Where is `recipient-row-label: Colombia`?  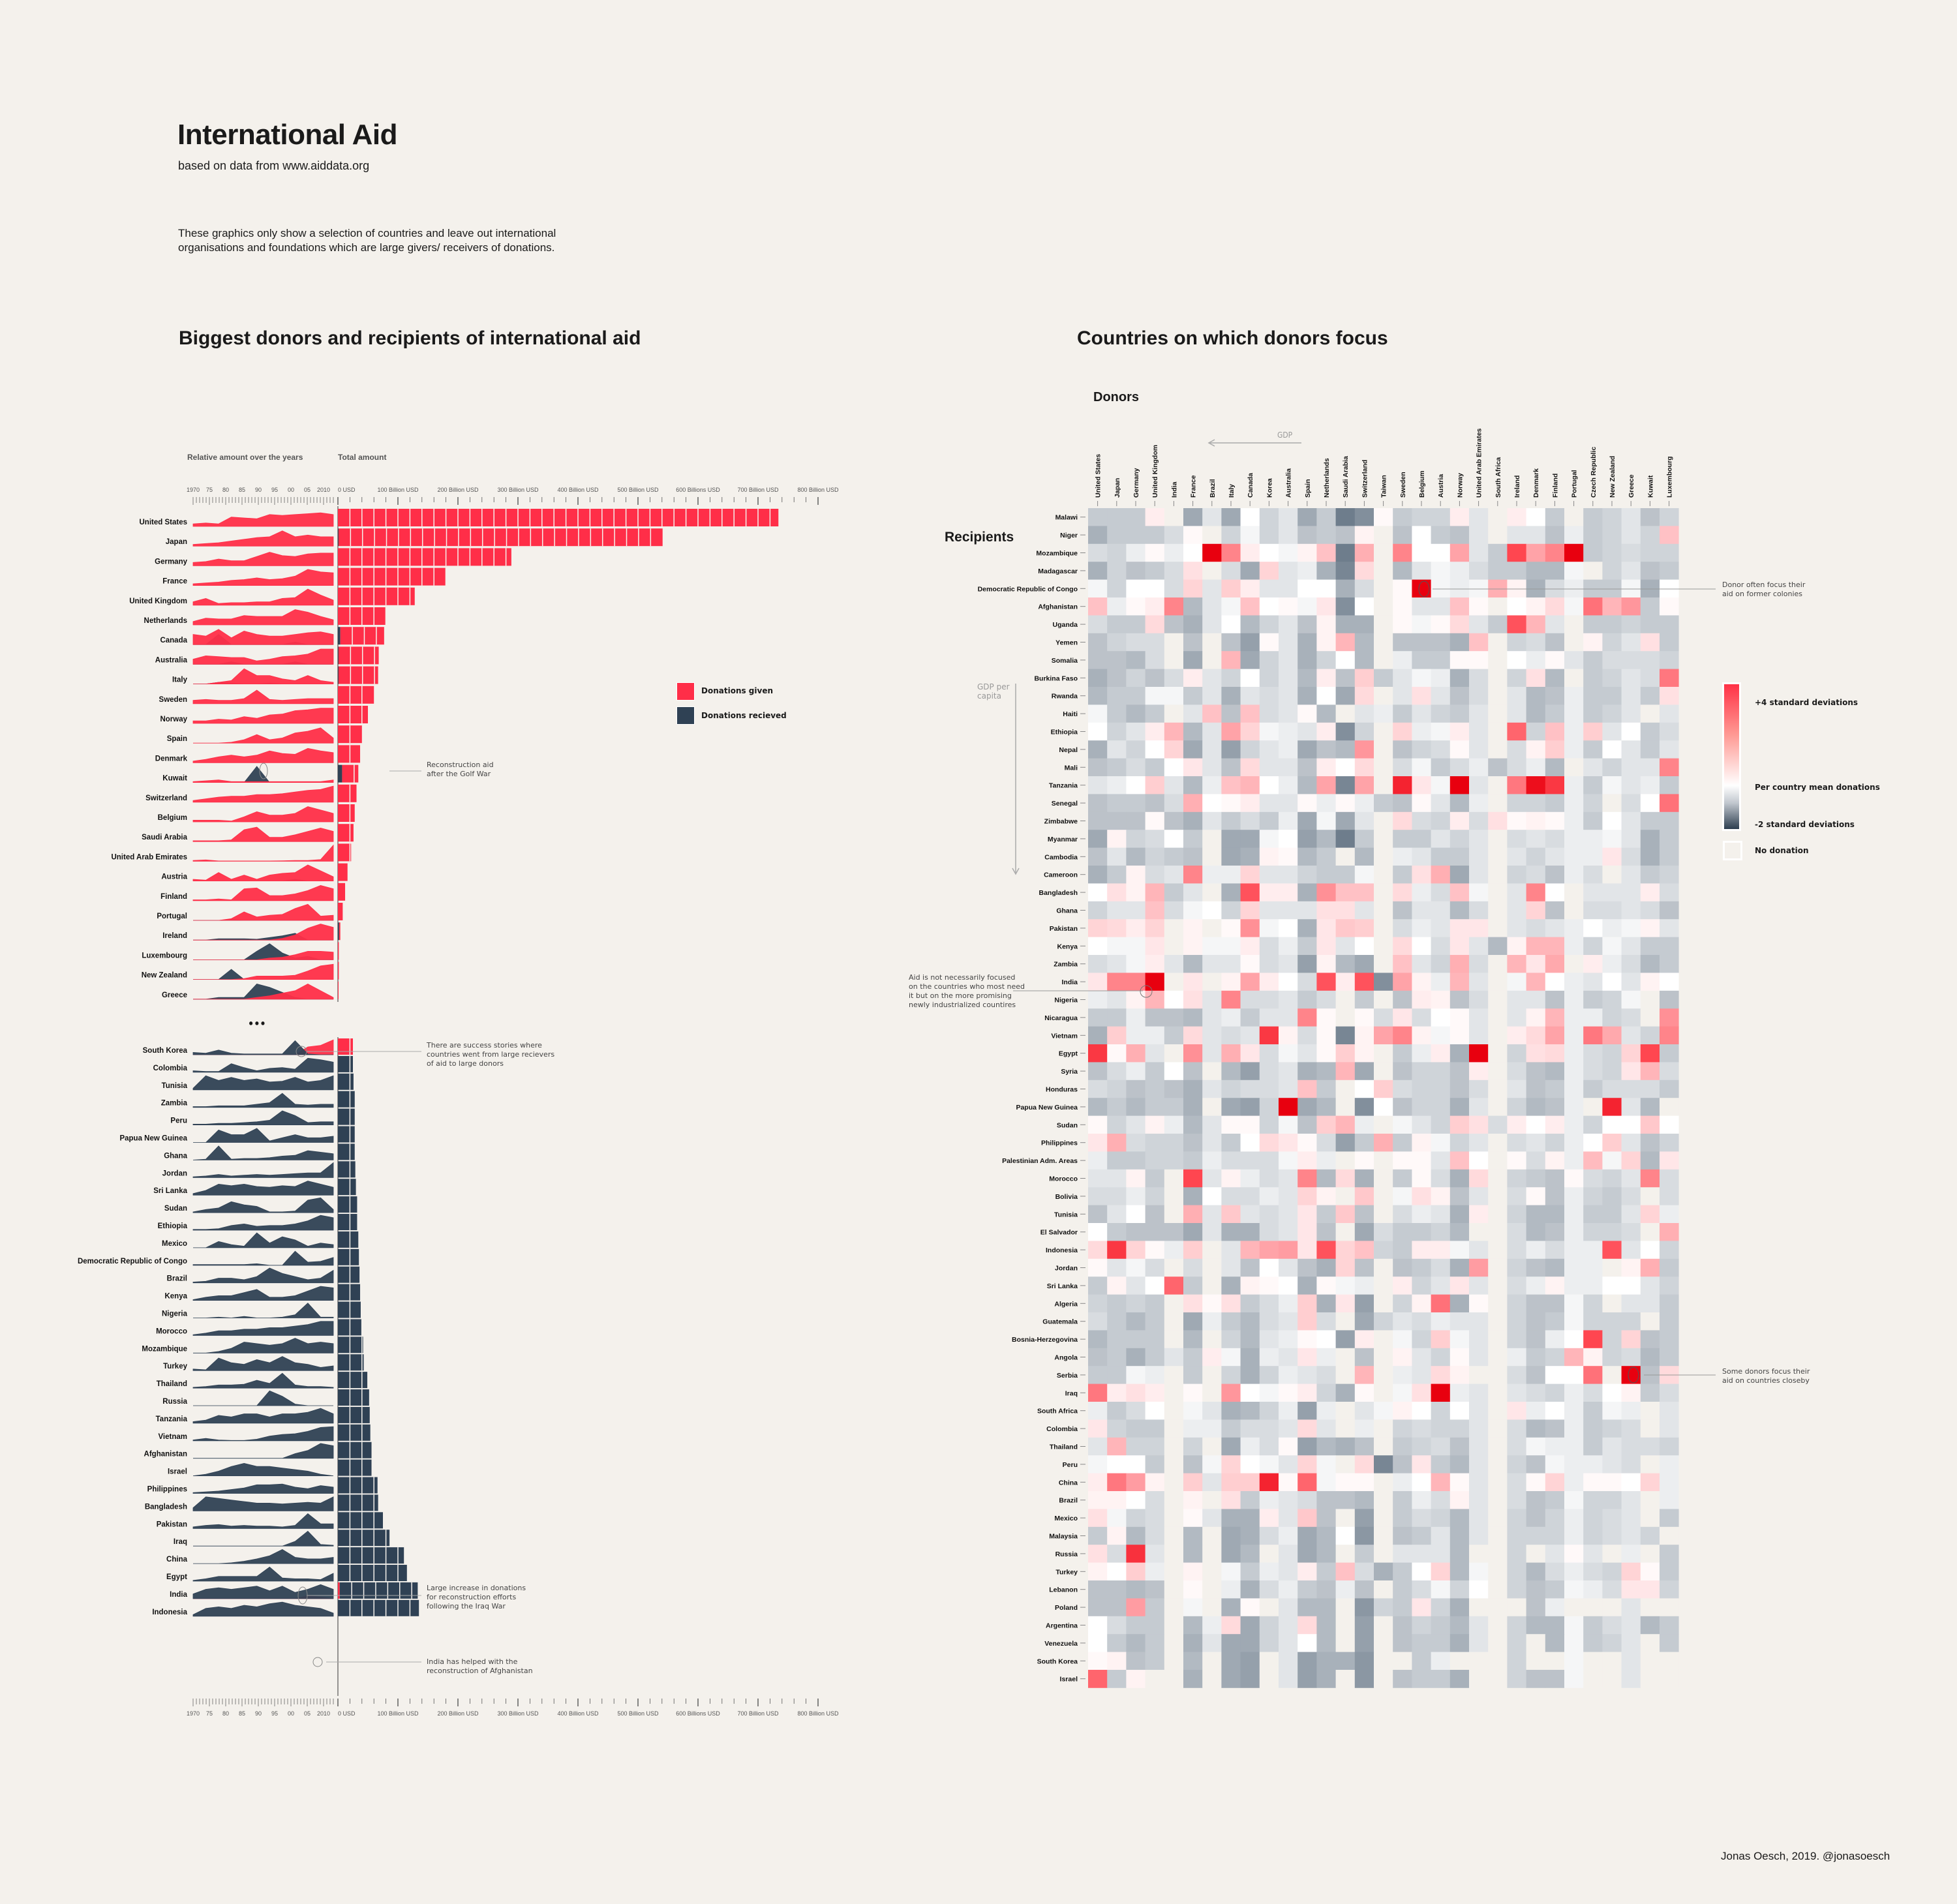 recipient-row-label: Colombia is located at coordinates (1062, 1429).